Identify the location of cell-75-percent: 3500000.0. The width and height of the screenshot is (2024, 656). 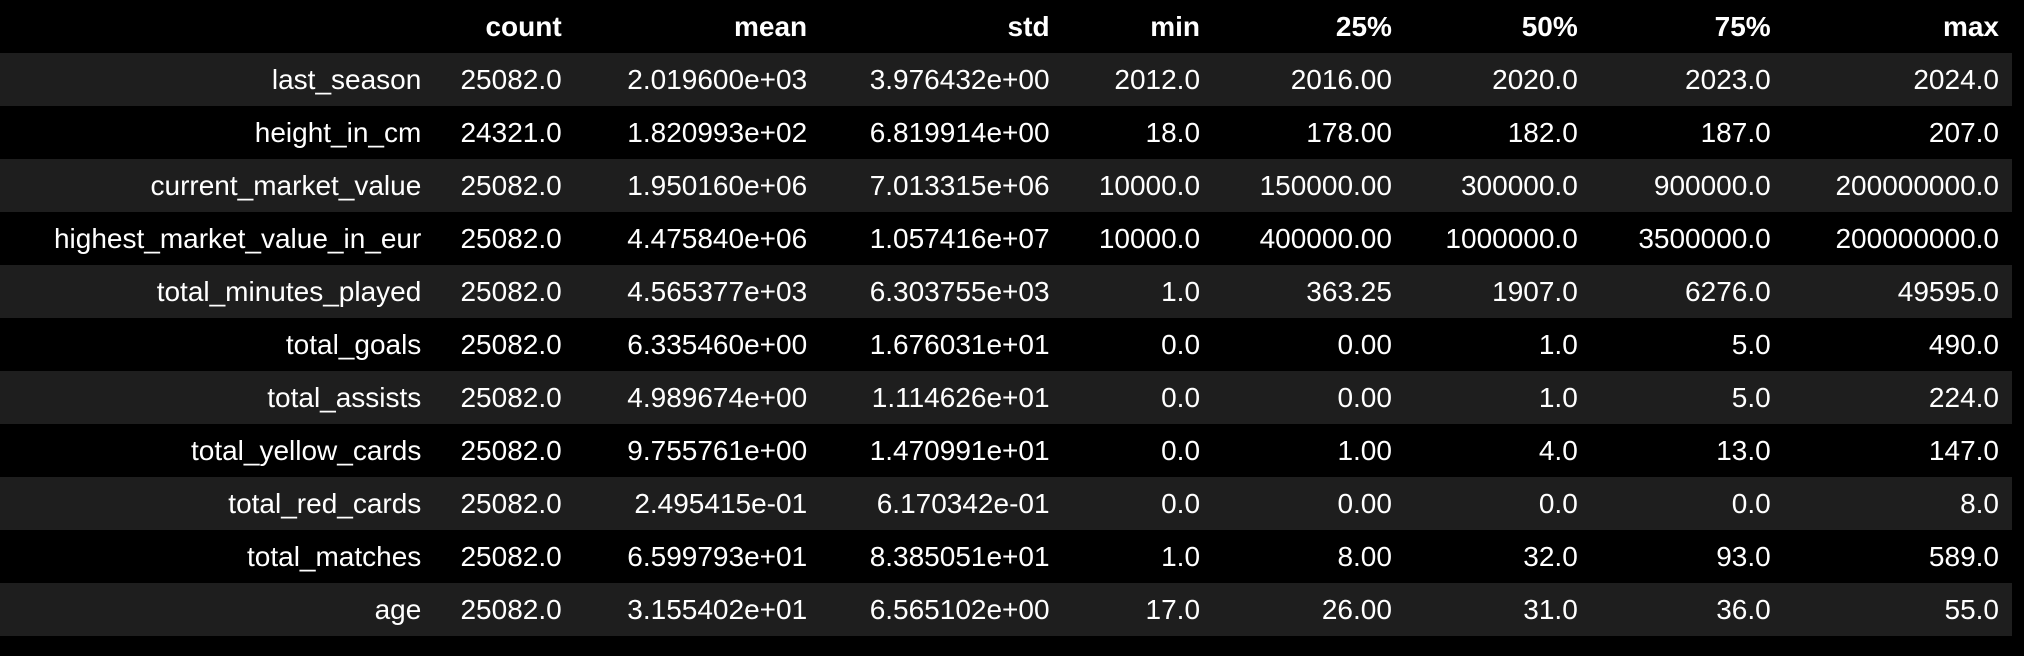
(1704, 238).